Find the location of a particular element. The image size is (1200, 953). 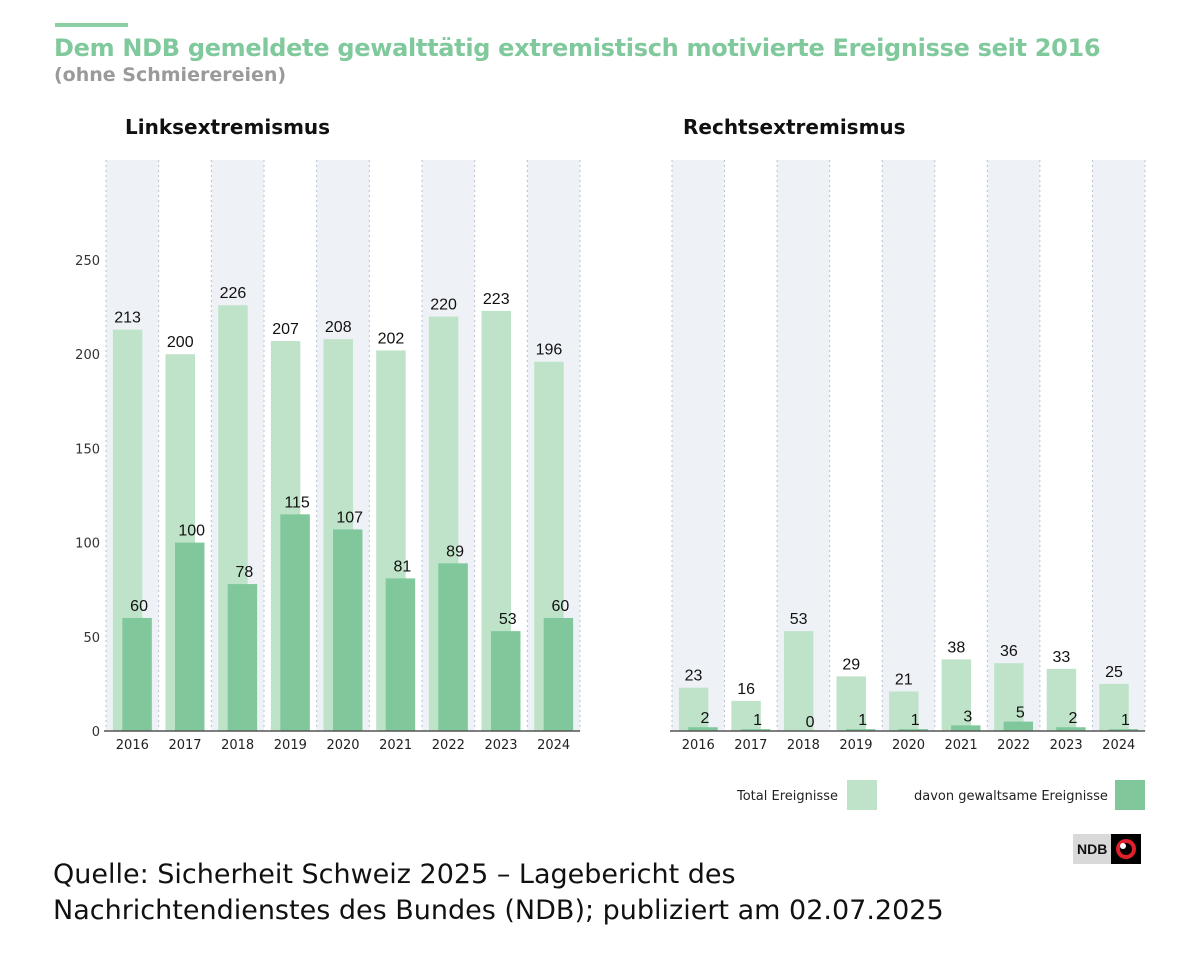

data-label-total: 196 is located at coordinates (549, 350).